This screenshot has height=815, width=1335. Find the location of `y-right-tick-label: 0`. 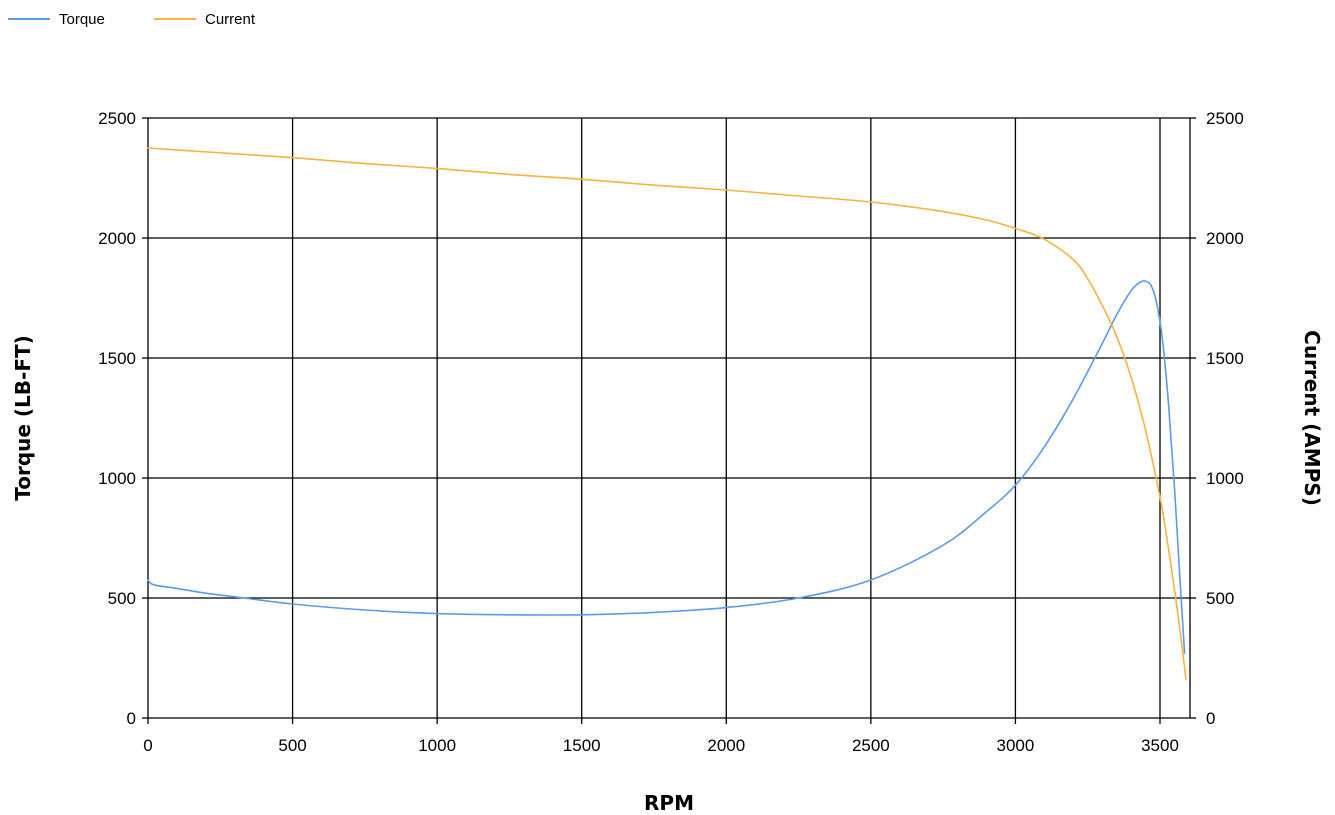

y-right-tick-label: 0 is located at coordinates (1210, 718).